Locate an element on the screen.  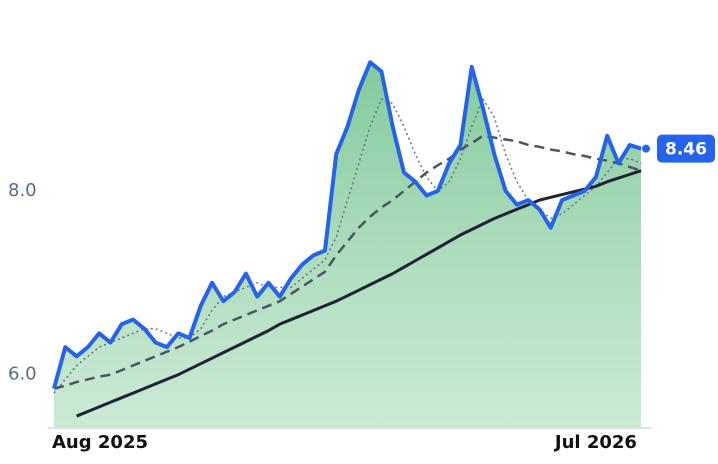
value-badge is located at coordinates (686, 148).